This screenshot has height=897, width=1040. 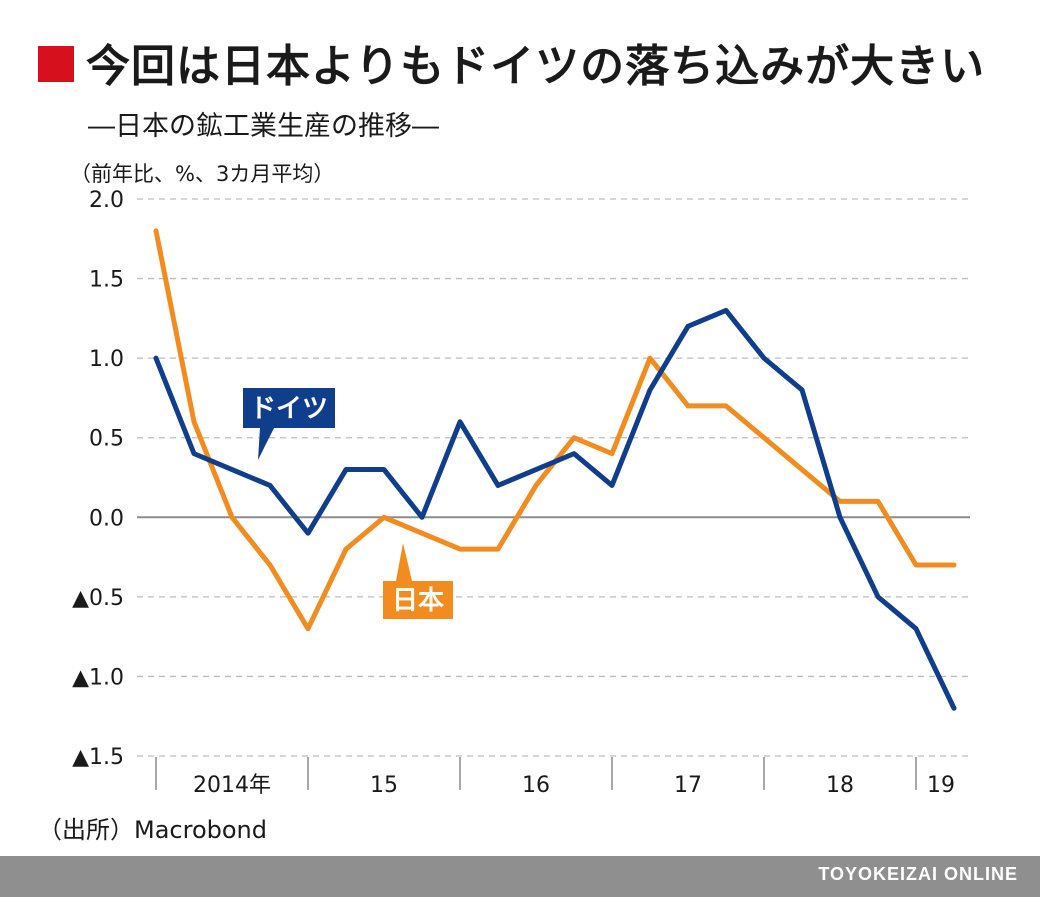 What do you see at coordinates (266, 444) in the screenshot?
I see `callout-pointer-germany` at bounding box center [266, 444].